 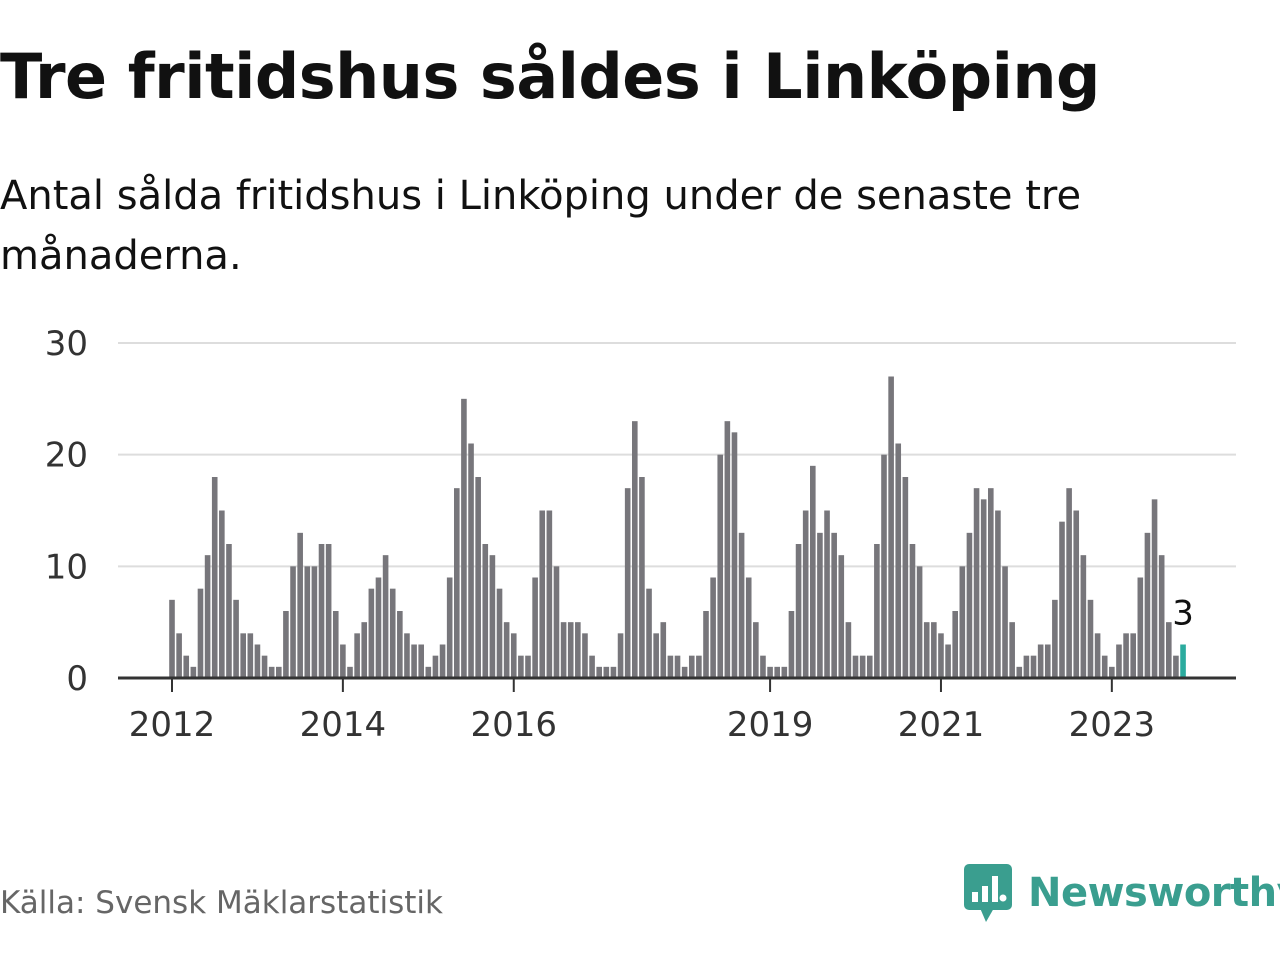 What do you see at coordinates (66, 511) in the screenshot?
I see `y-axis-labels: 0 10 20 30` at bounding box center [66, 511].